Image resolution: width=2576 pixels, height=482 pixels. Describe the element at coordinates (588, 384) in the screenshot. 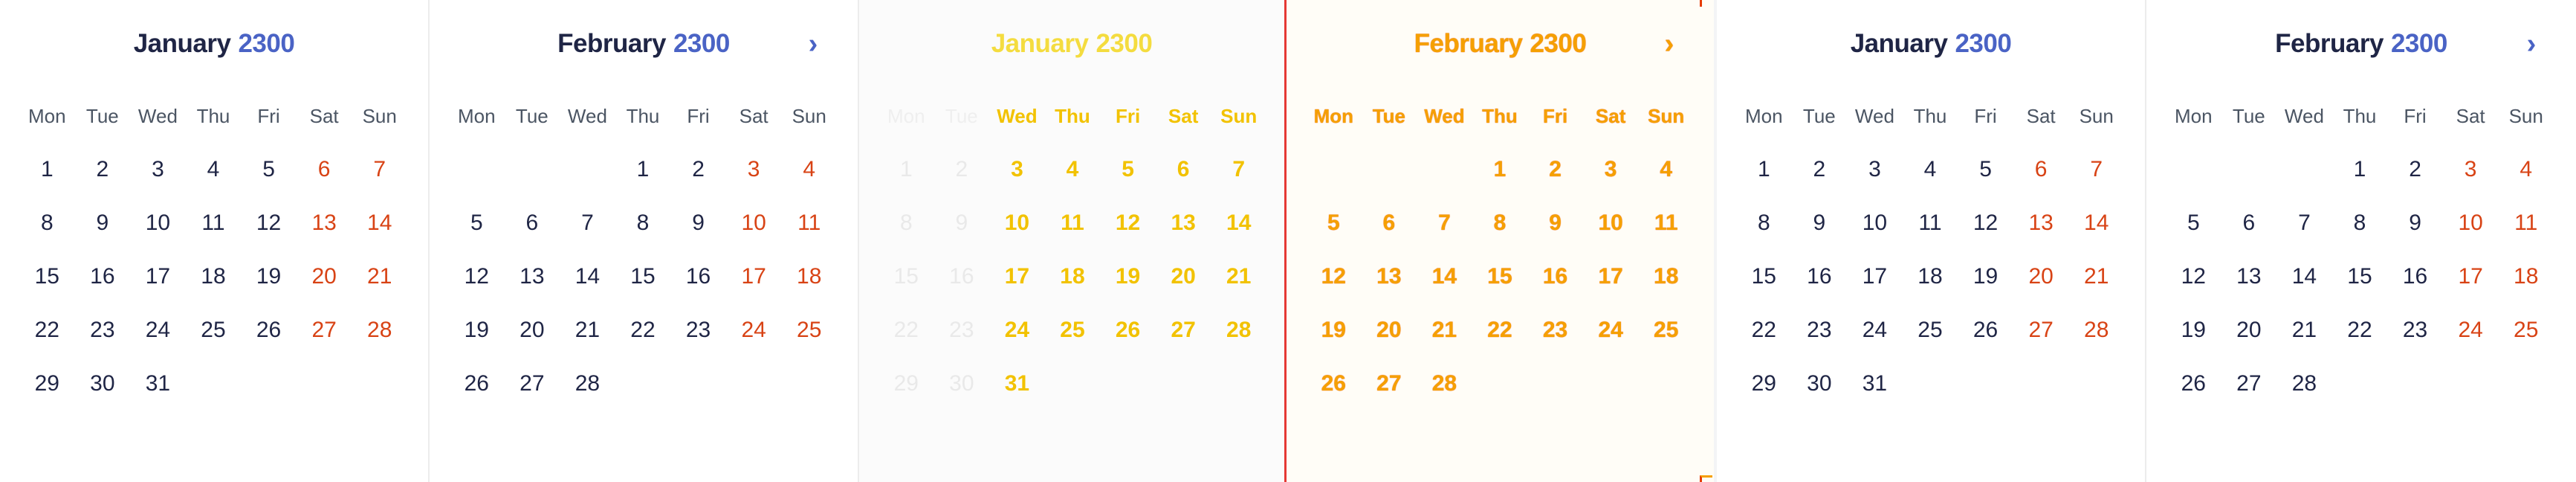

I see `day-cell: 28` at that location.